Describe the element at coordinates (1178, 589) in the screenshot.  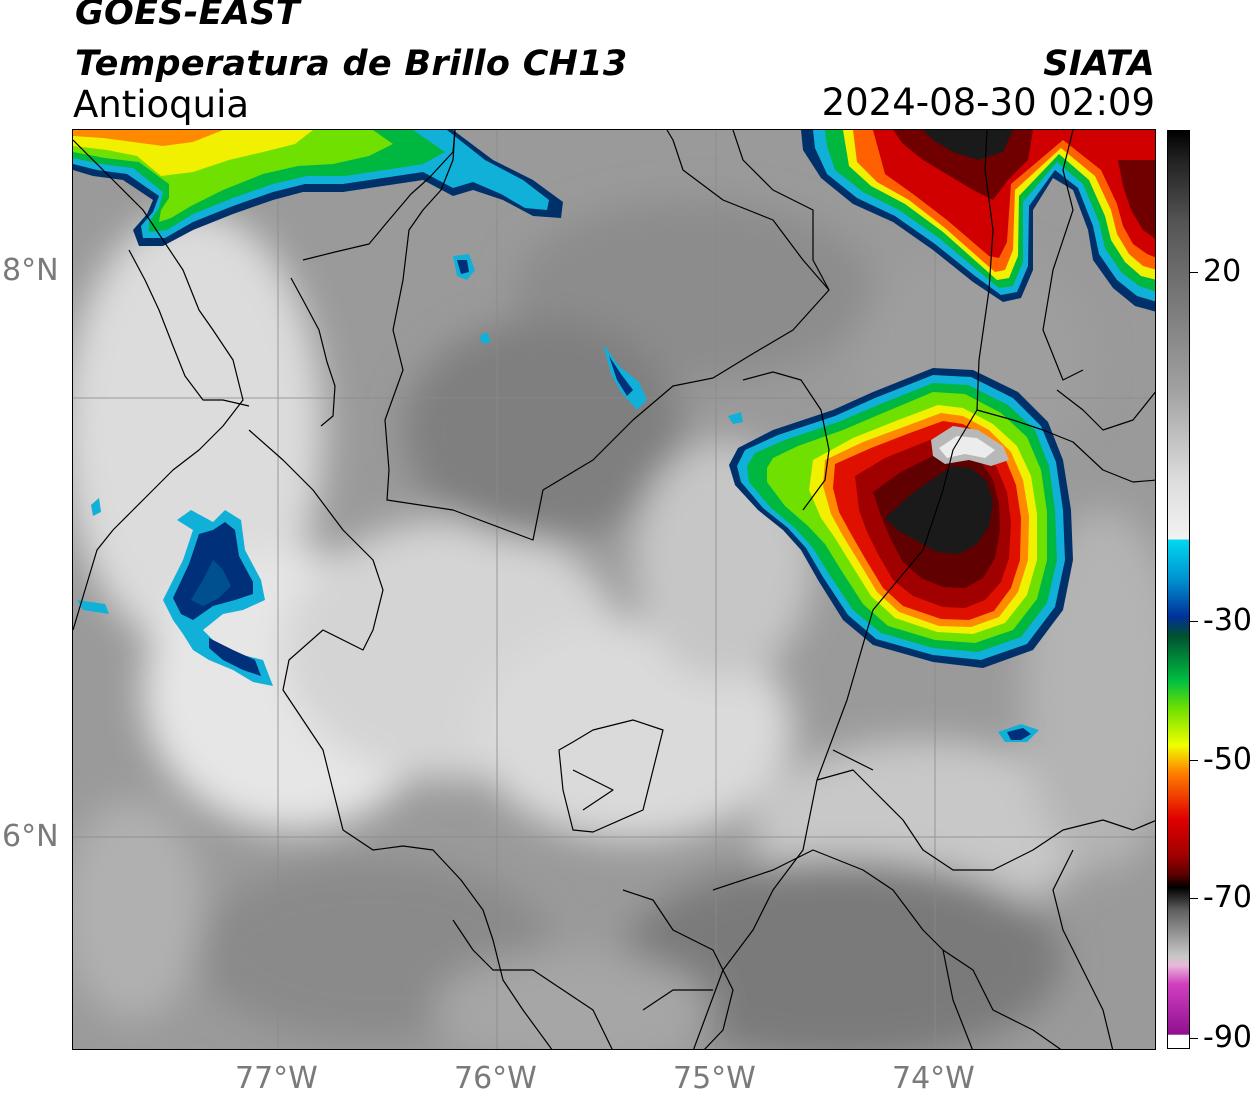
I see `temperature-colorbar` at that location.